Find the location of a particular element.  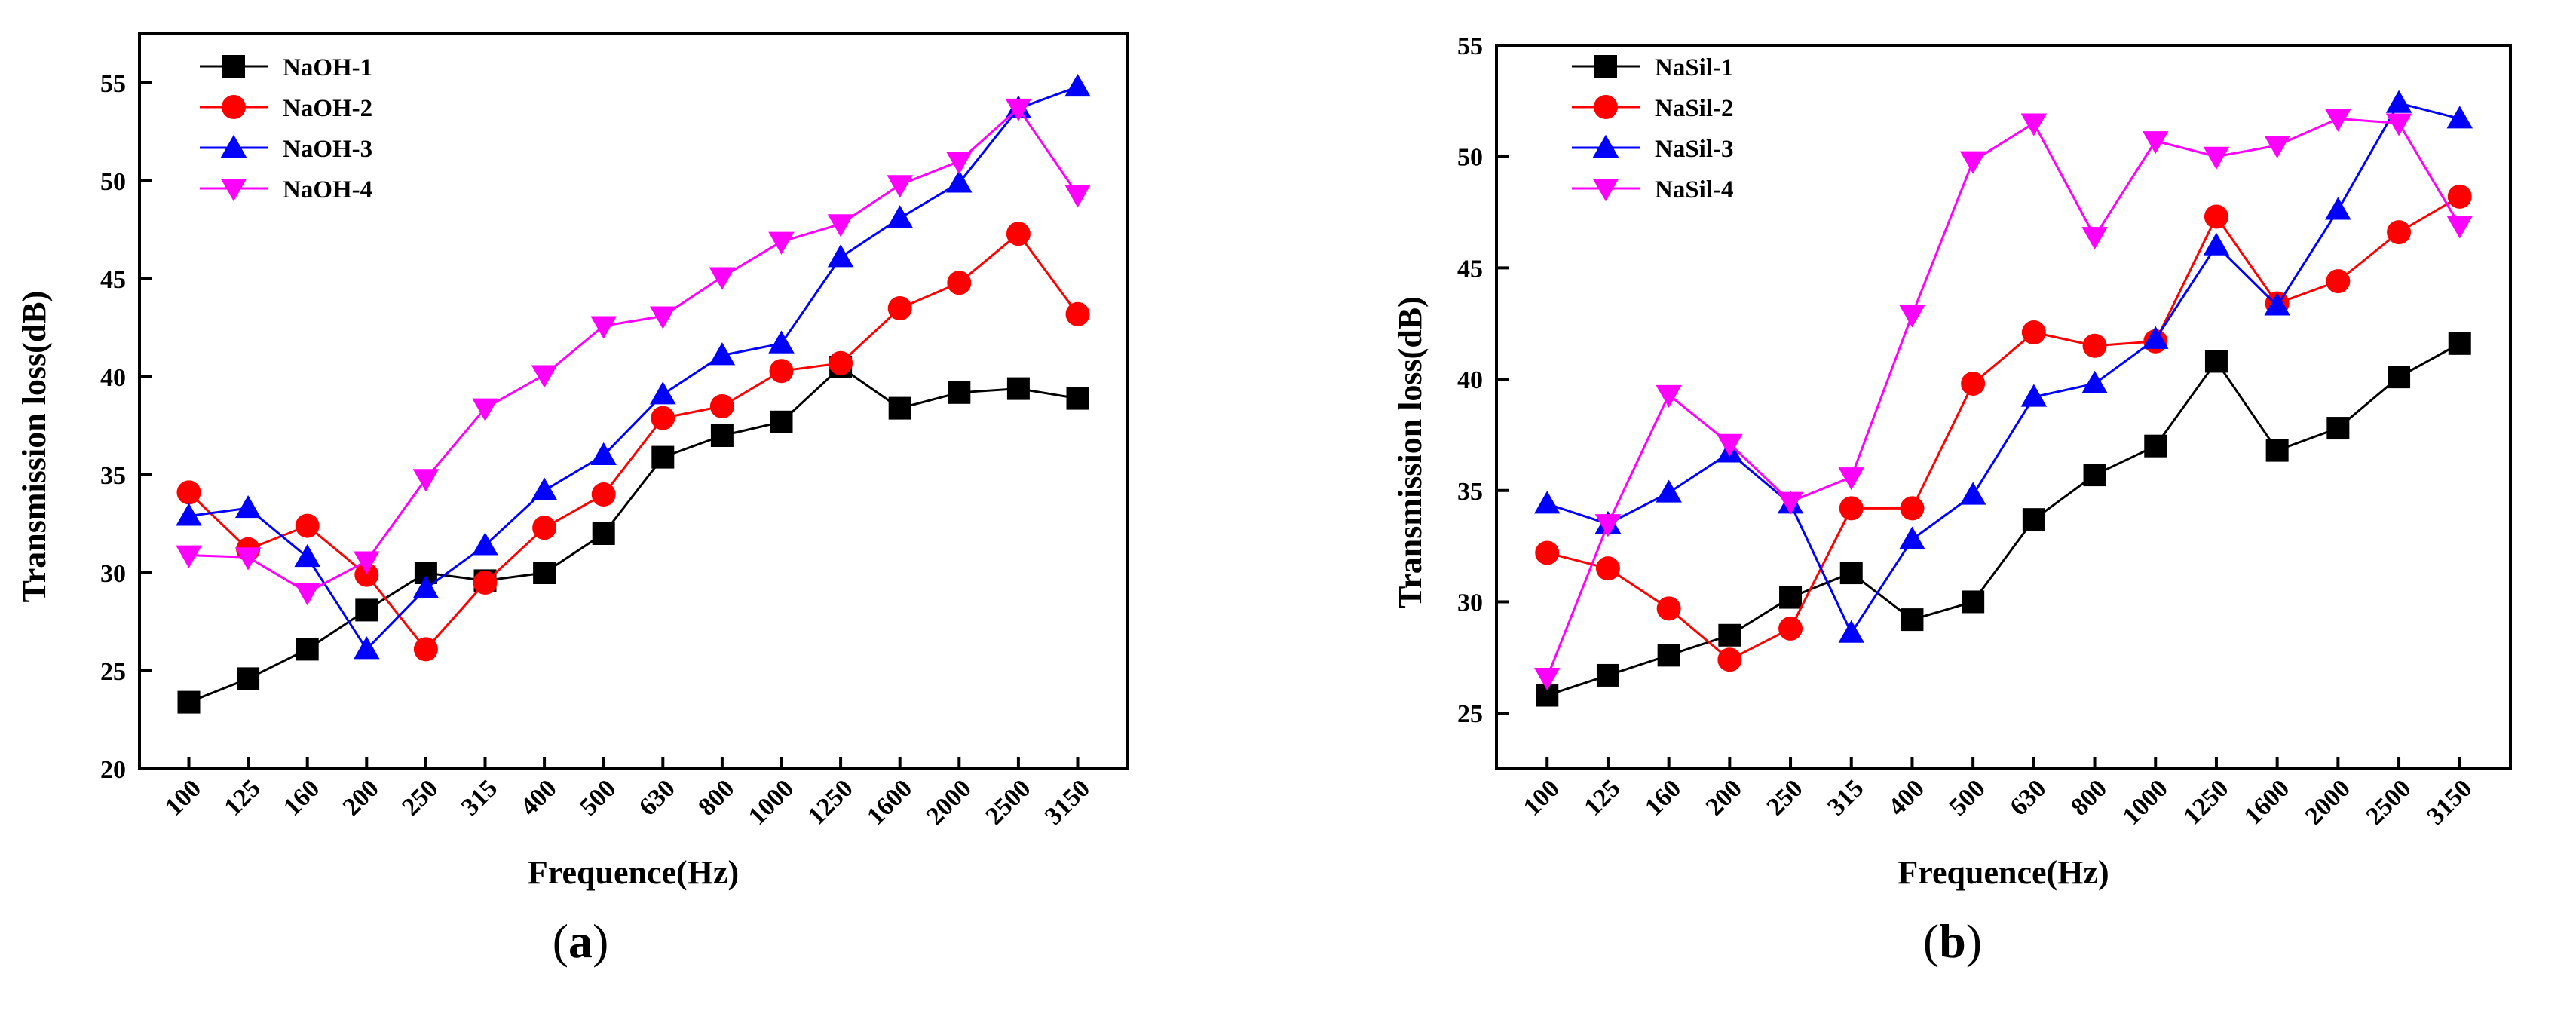

legend-label: NaOH-1 is located at coordinates (327, 67).